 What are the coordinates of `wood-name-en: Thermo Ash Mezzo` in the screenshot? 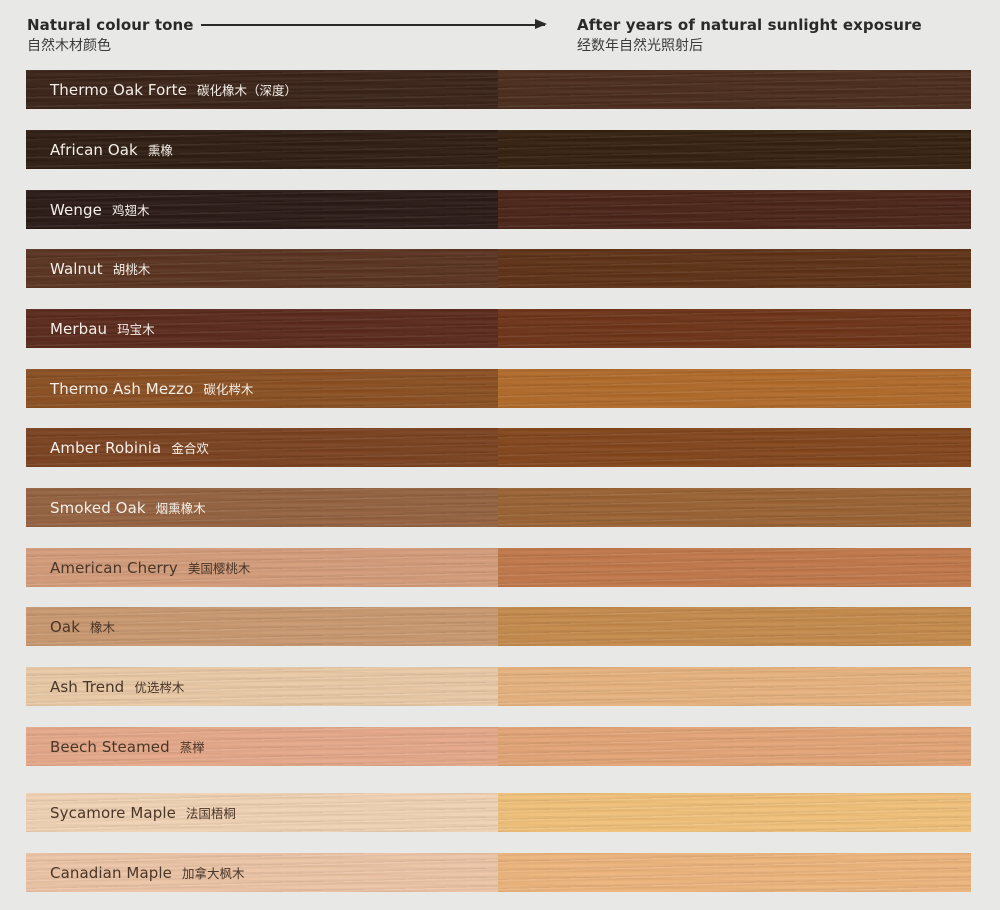 It's located at (122, 389).